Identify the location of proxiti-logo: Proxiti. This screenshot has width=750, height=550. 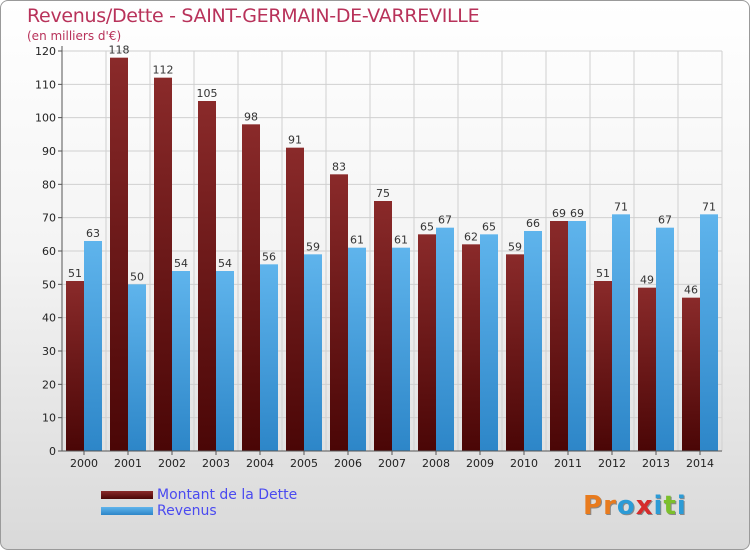
(635, 506).